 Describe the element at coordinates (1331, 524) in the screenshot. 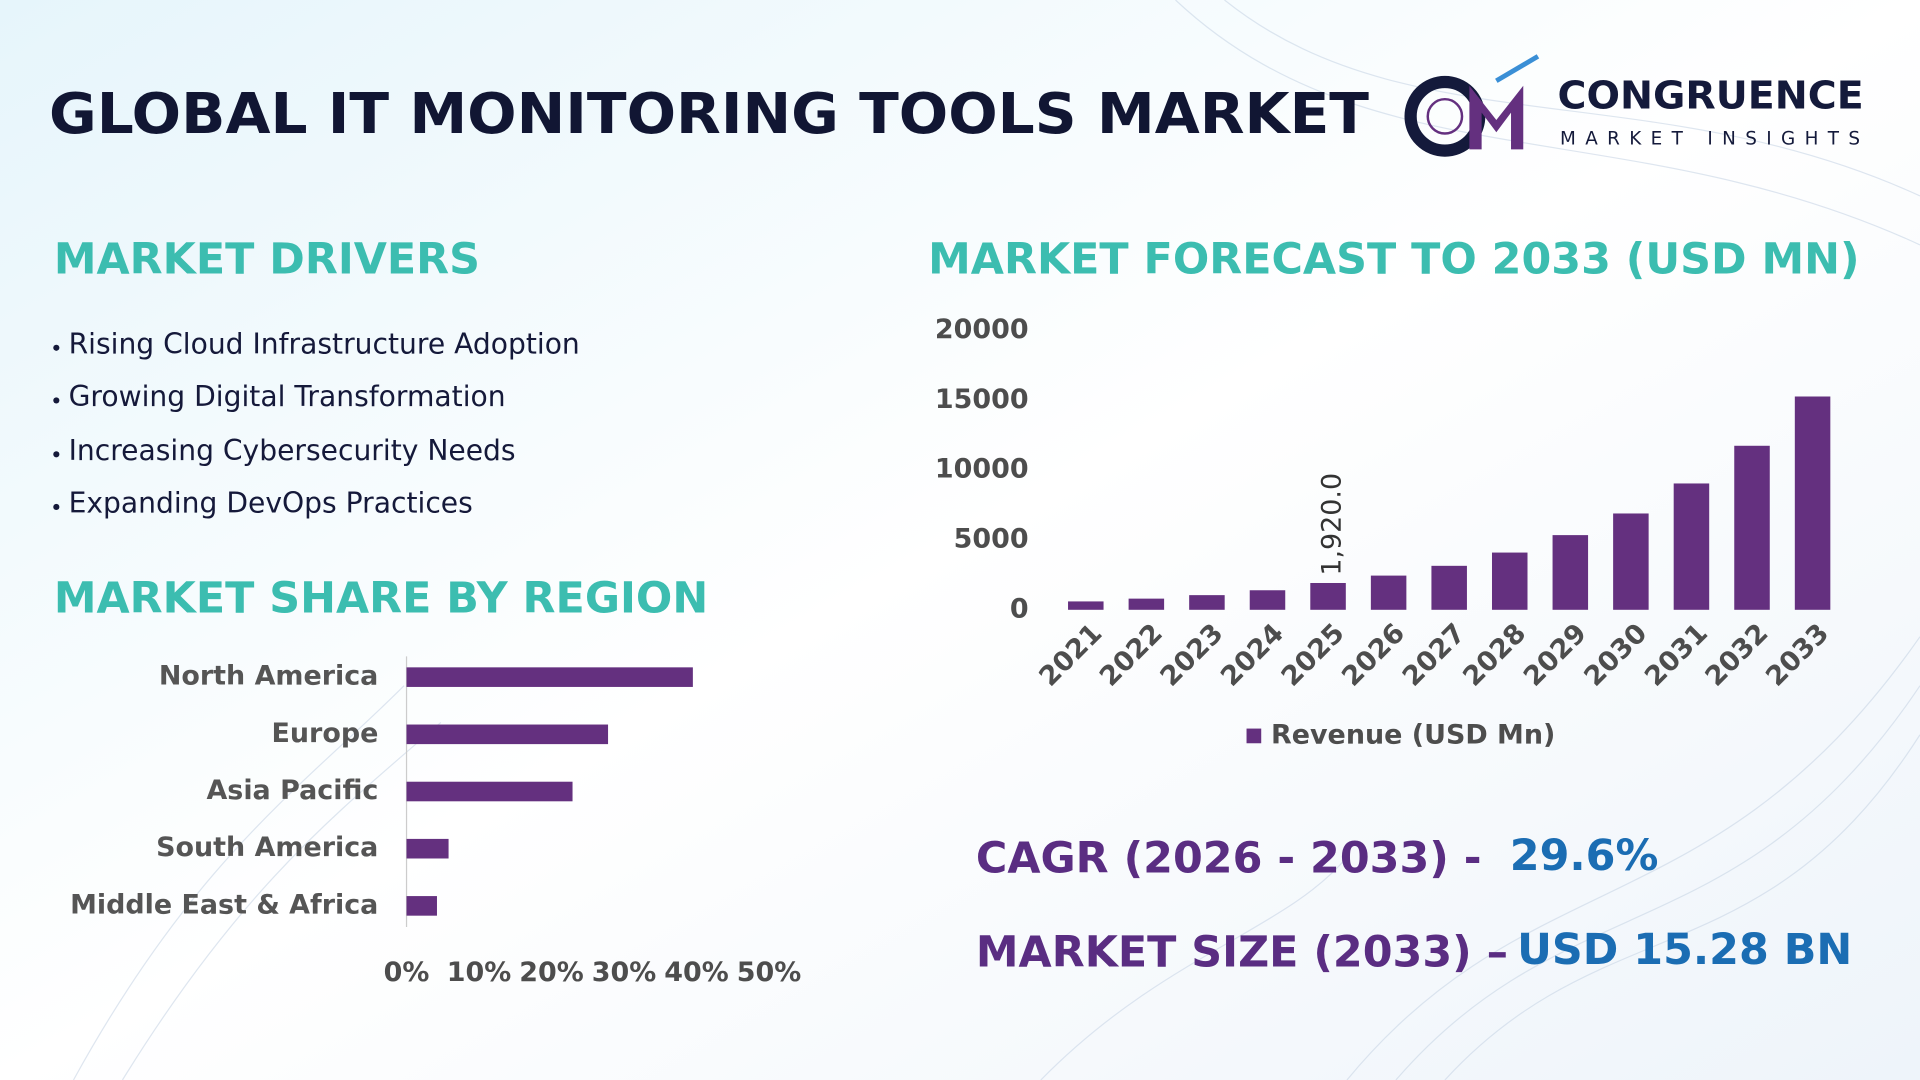

I see `data-label: 1,920.0` at that location.